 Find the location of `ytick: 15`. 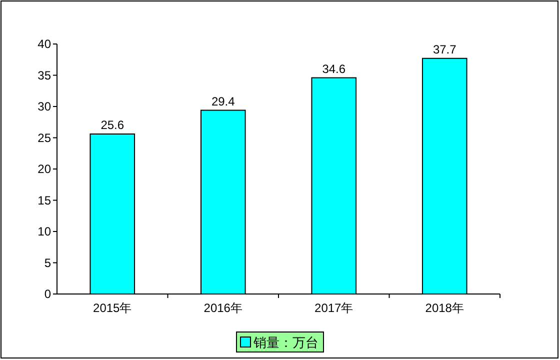

ytick: 15 is located at coordinates (44, 200).